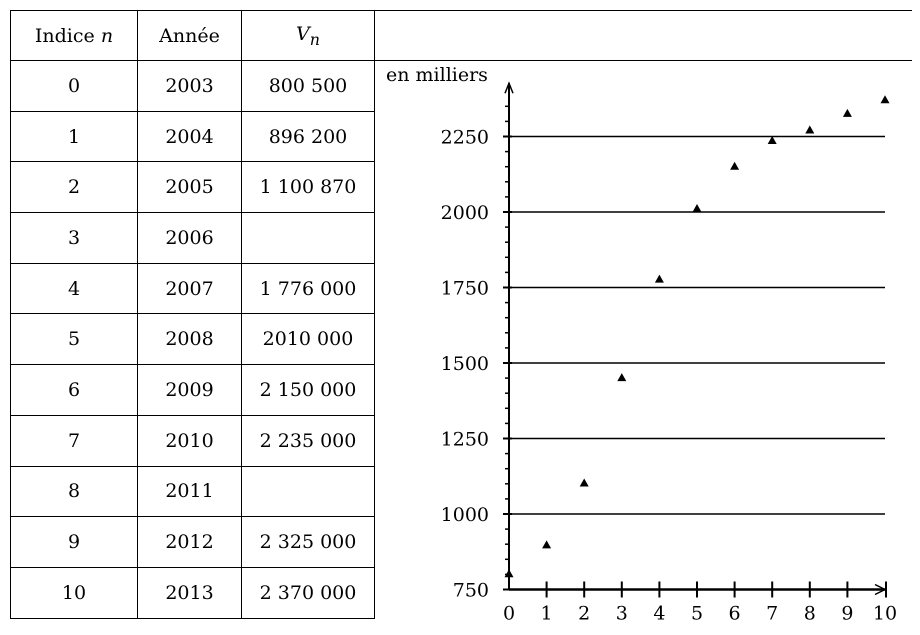 This screenshot has height=635, width=920. What do you see at coordinates (189, 491) in the screenshot?
I see `cell-year: 2011` at bounding box center [189, 491].